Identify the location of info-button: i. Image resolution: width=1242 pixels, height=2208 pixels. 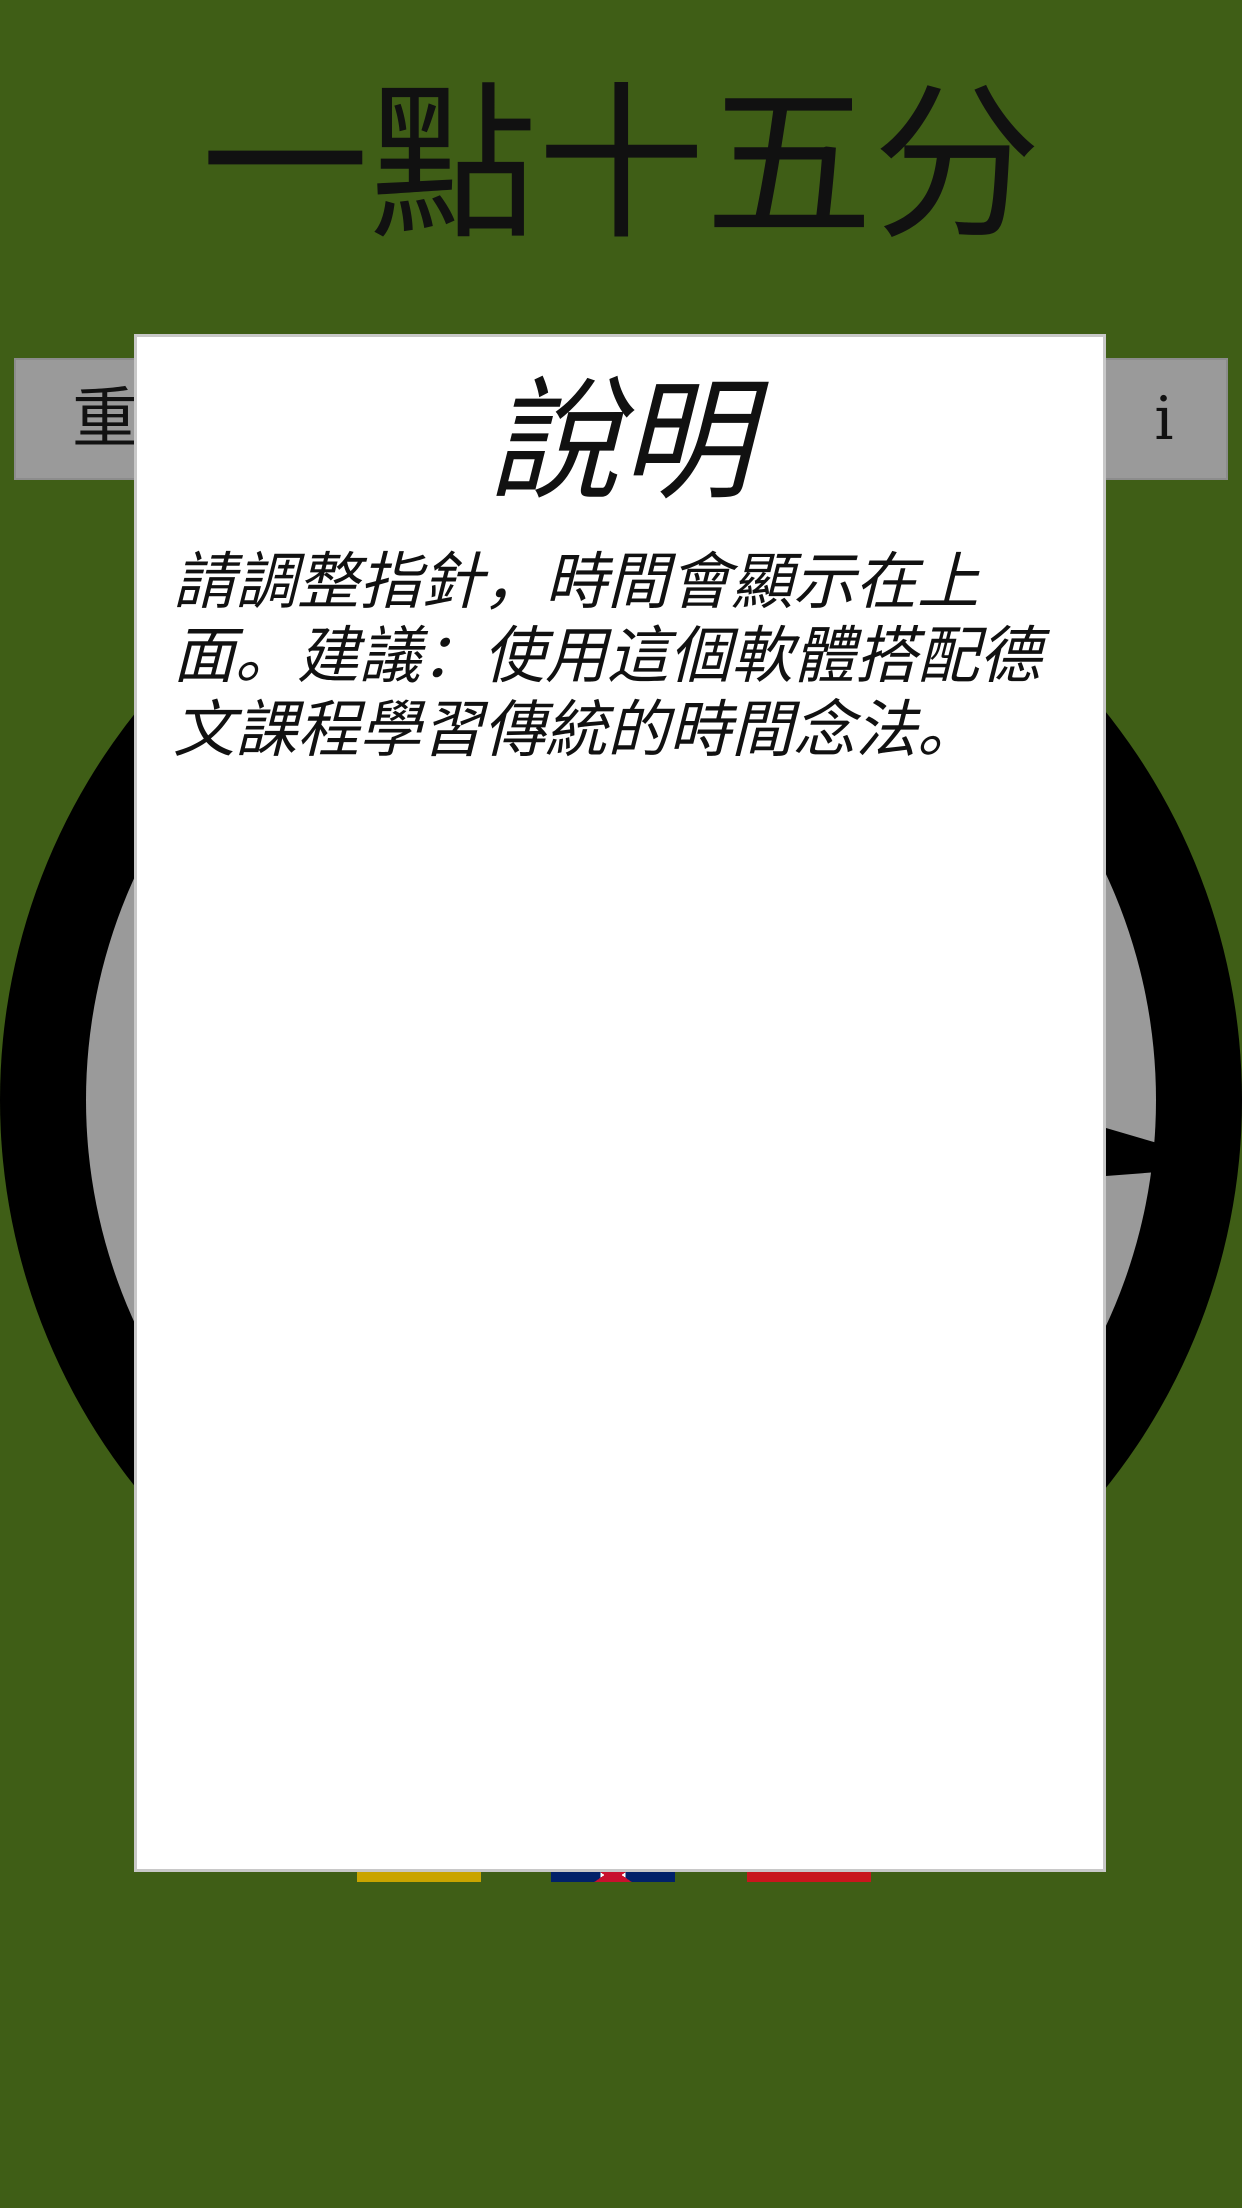
(1164, 419).